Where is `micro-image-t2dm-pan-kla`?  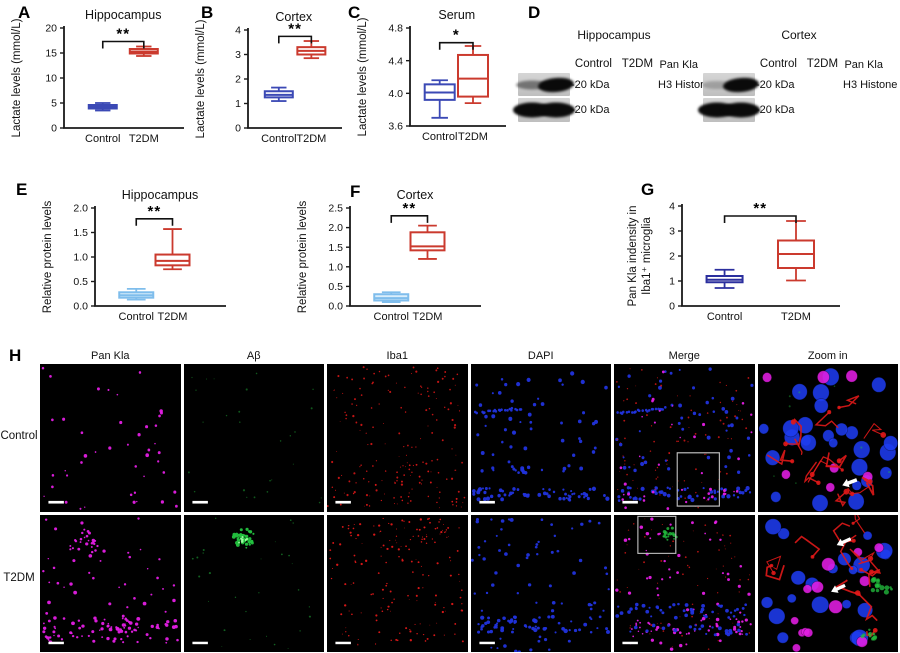
micro-image-t2dm-pan-kla is located at coordinates (110, 583).